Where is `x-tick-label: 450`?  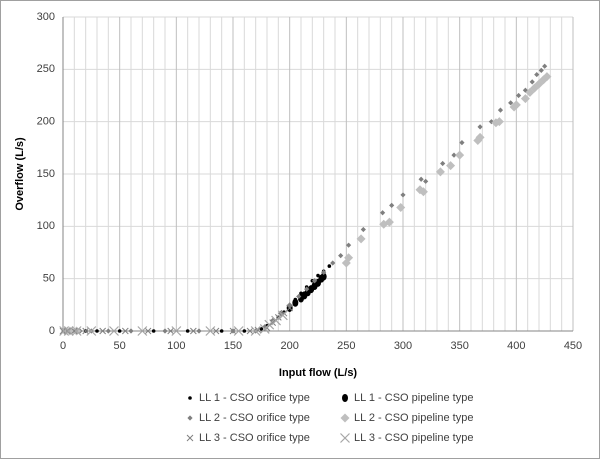
x-tick-label: 450 is located at coordinates (573, 346).